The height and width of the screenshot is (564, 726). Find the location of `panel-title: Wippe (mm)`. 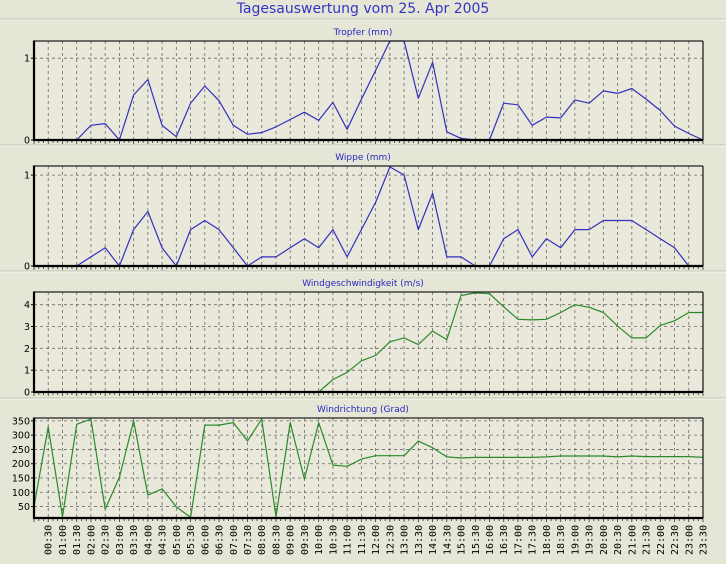

panel-title: Wippe (mm) is located at coordinates (363, 158).